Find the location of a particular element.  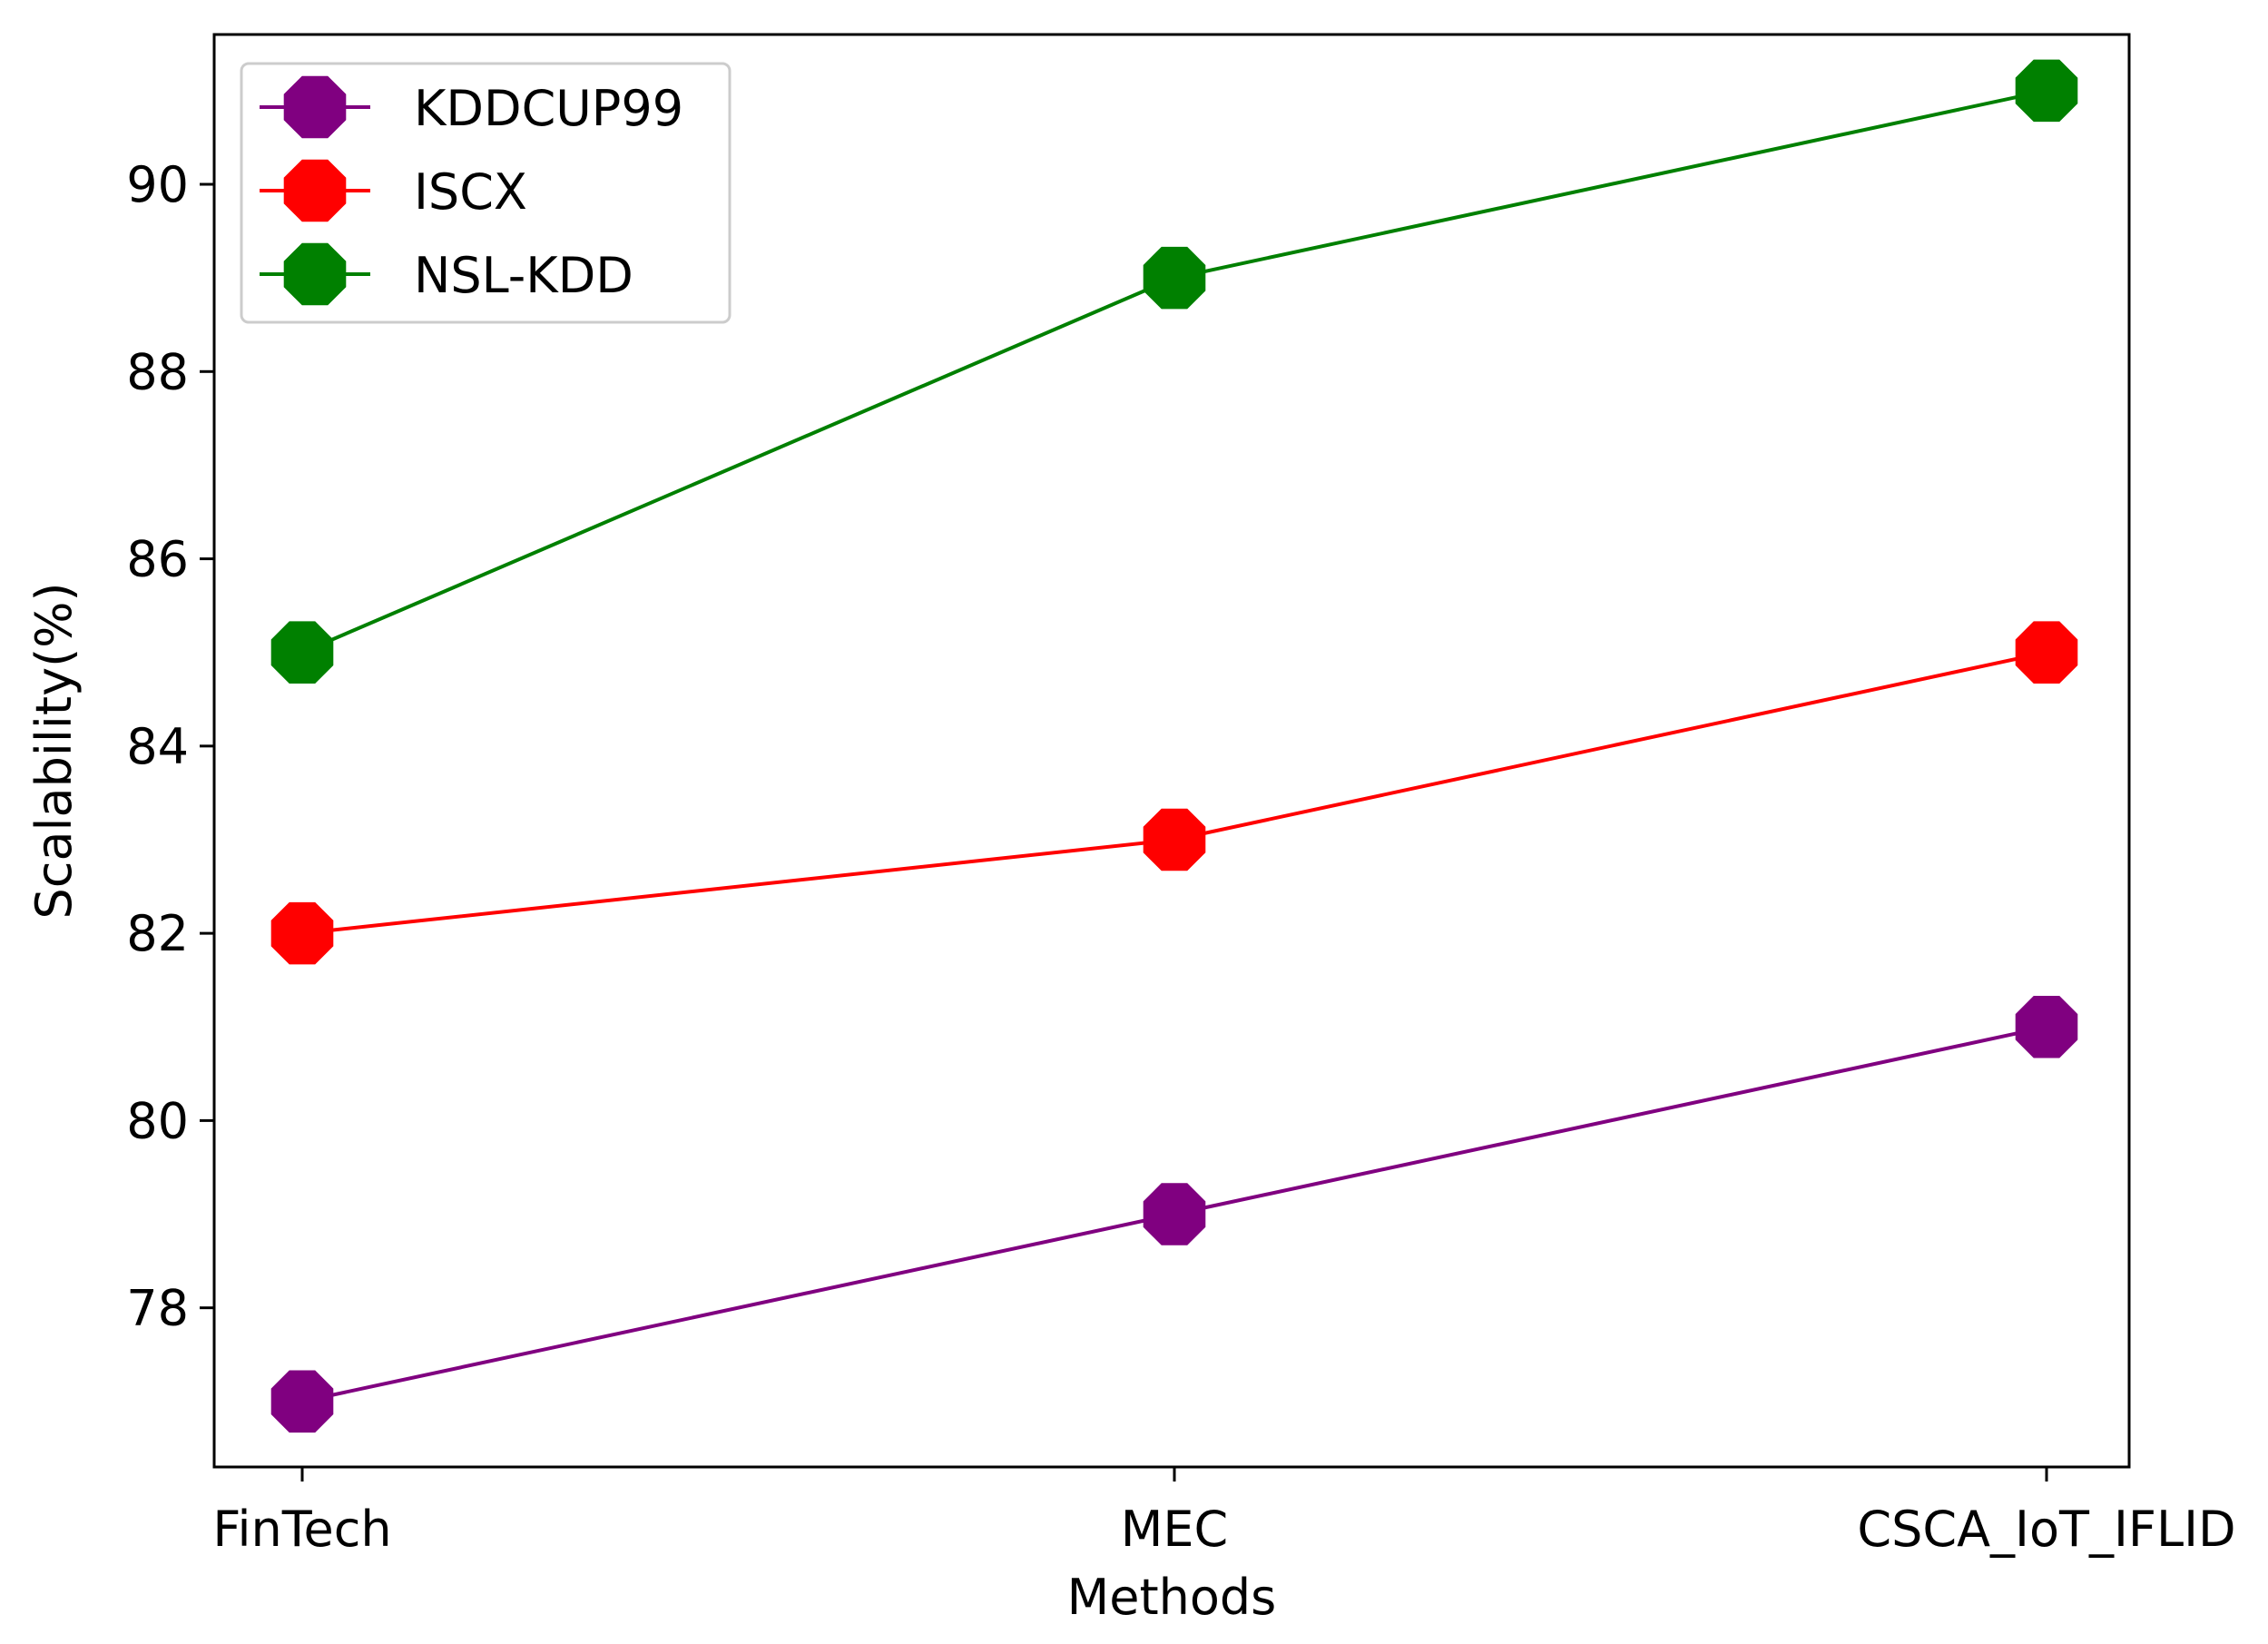

legend-label: KDDCUP99 is located at coordinates (548, 108).